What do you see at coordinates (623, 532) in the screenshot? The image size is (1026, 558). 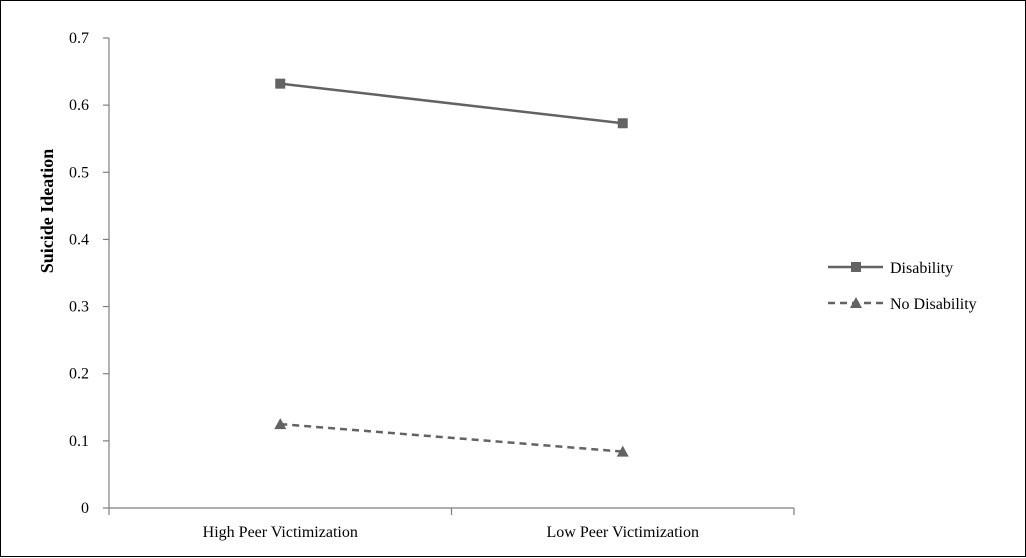 I see `x-tick-label: Low Peer Victimization` at bounding box center [623, 532].